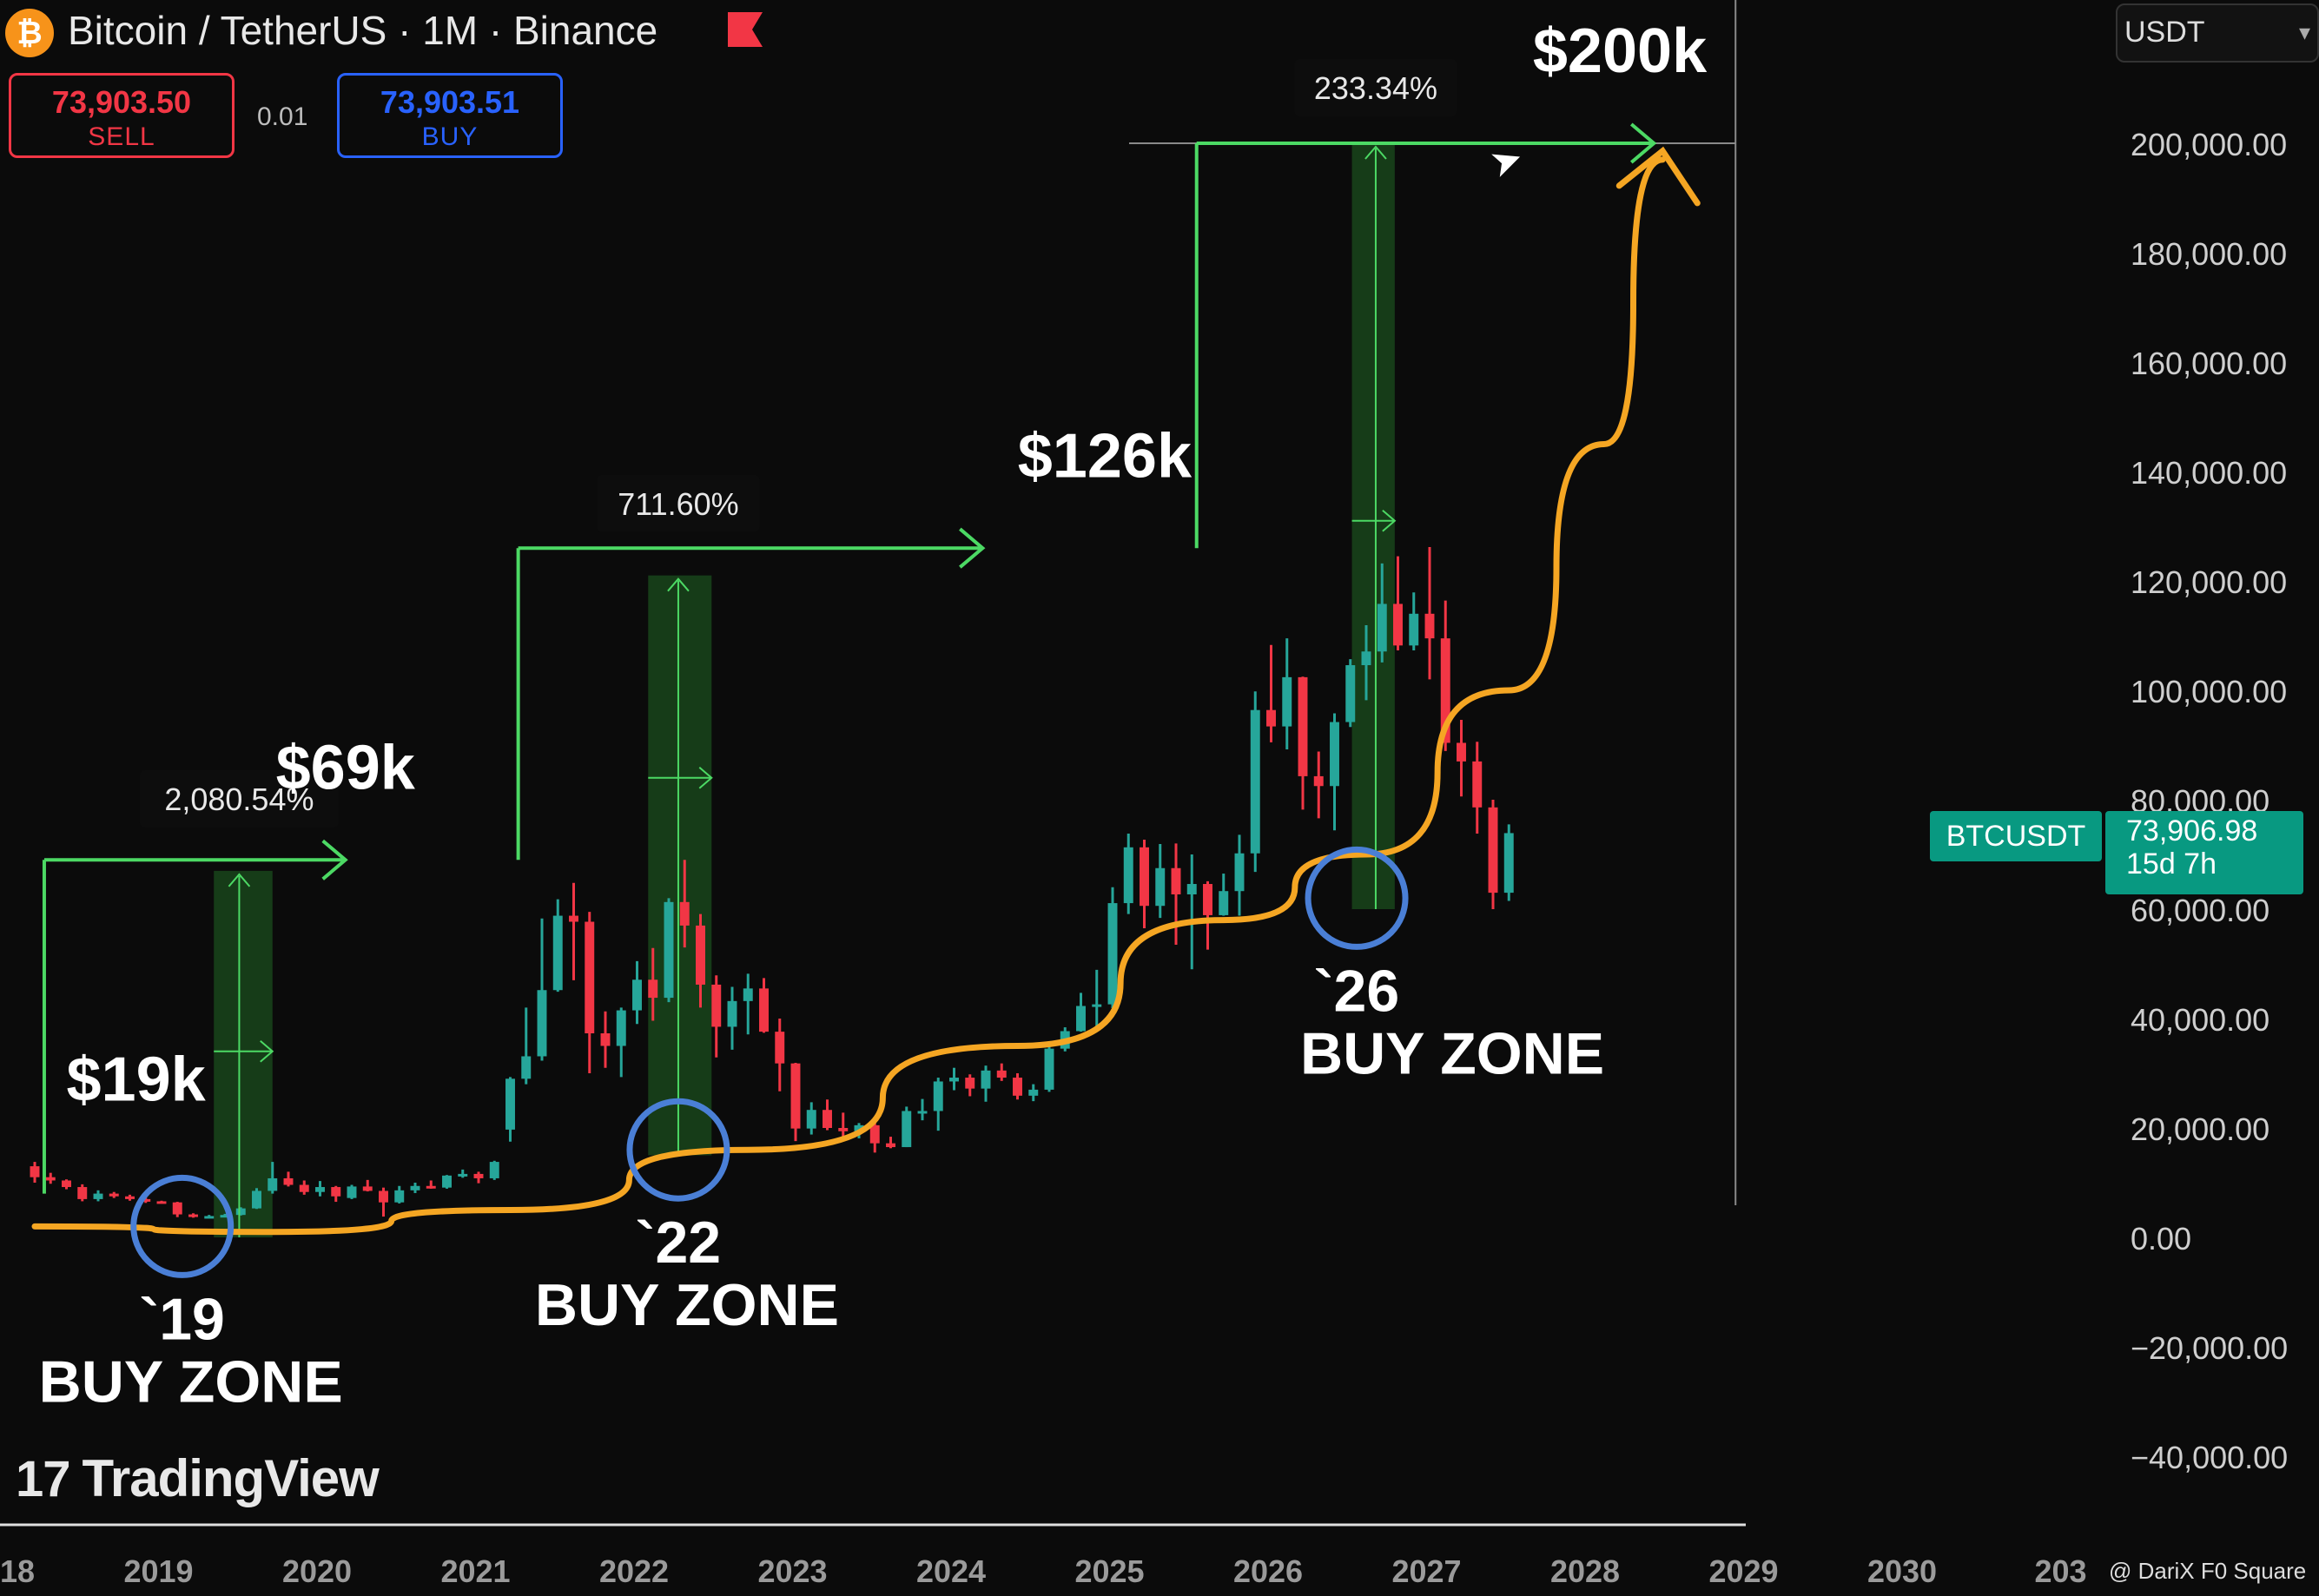  I want to click on y-tick-label: 100,000.00, so click(2209, 691).